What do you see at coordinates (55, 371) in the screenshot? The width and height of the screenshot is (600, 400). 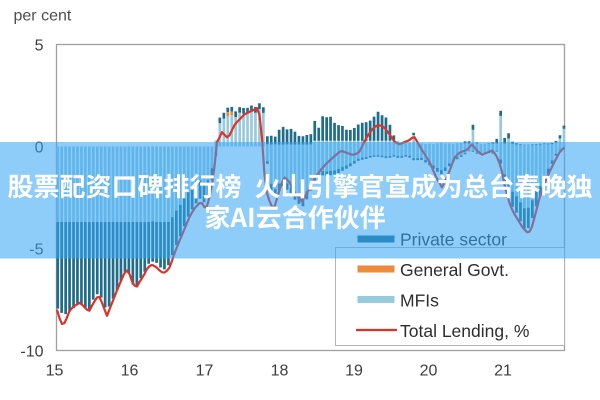 I see `svg-text: 15` at bounding box center [55, 371].